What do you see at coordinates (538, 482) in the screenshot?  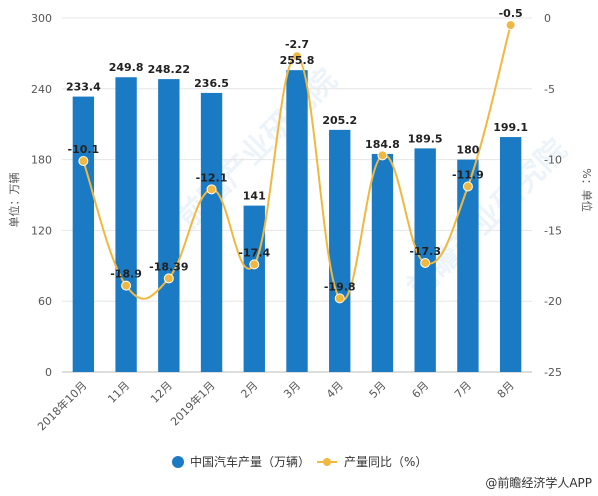 I see `source-credit: @前瞻经济学人APP` at bounding box center [538, 482].